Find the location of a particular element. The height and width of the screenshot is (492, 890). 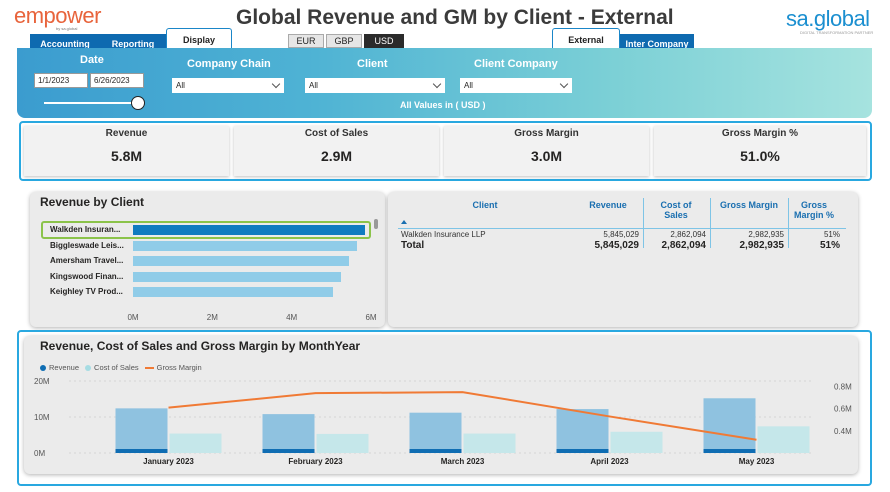

date-slider-handle is located at coordinates (138, 103).